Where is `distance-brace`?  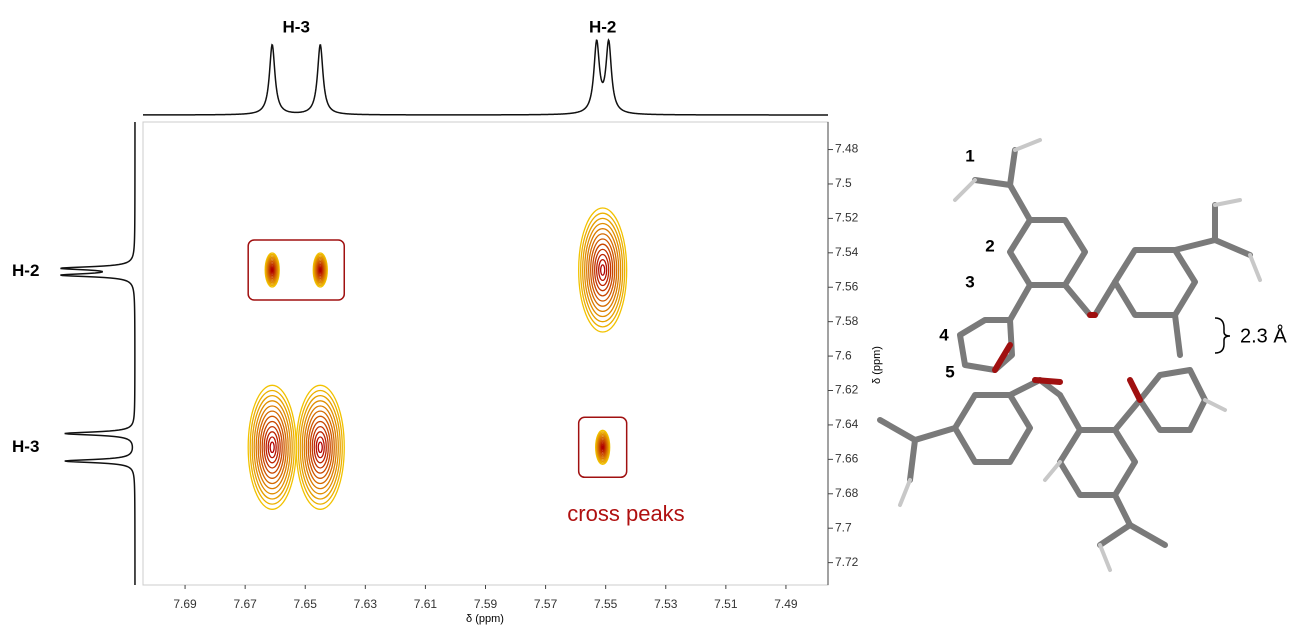 distance-brace is located at coordinates (1222, 335).